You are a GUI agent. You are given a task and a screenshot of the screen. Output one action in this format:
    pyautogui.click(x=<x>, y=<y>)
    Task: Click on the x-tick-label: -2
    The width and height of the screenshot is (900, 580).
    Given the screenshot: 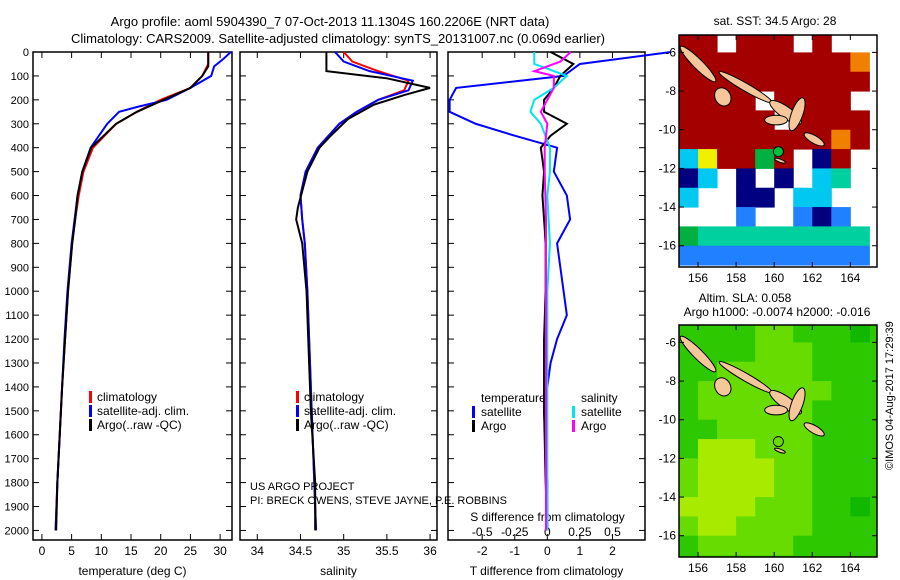 What is the action you would take?
    pyautogui.click(x=482, y=551)
    